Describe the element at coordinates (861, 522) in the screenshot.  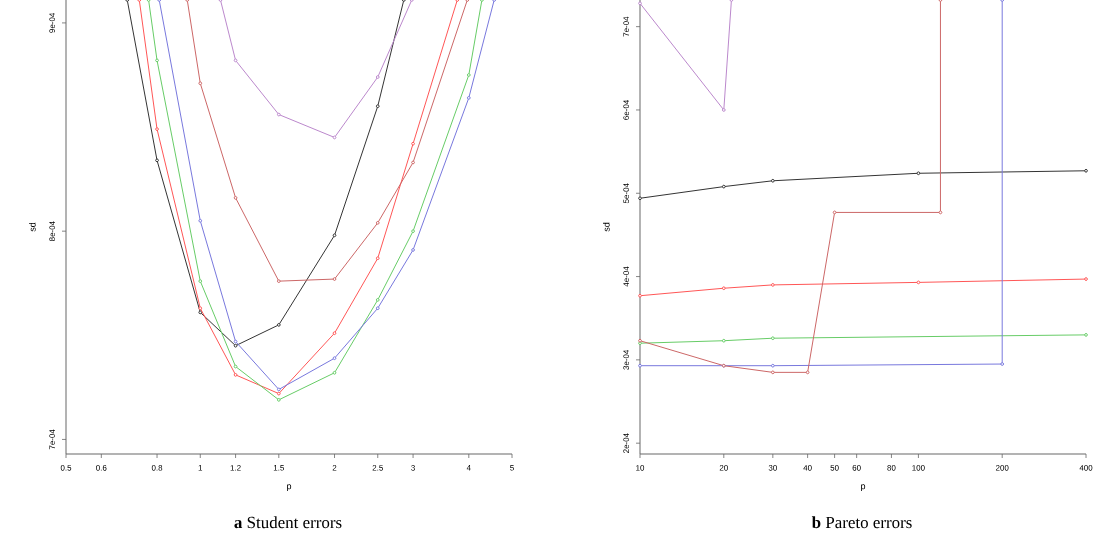
I see `text: b Pareto errors` at that location.